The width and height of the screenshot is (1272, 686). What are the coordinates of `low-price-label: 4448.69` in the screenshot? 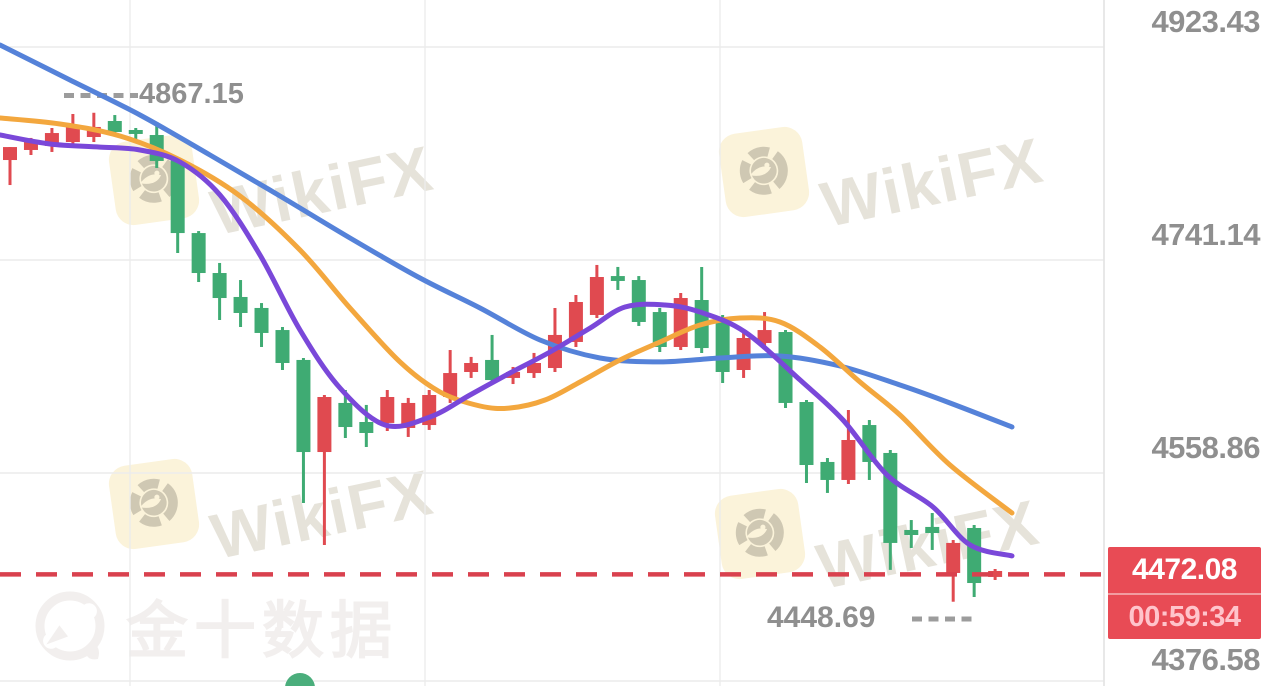 It's located at (821, 617).